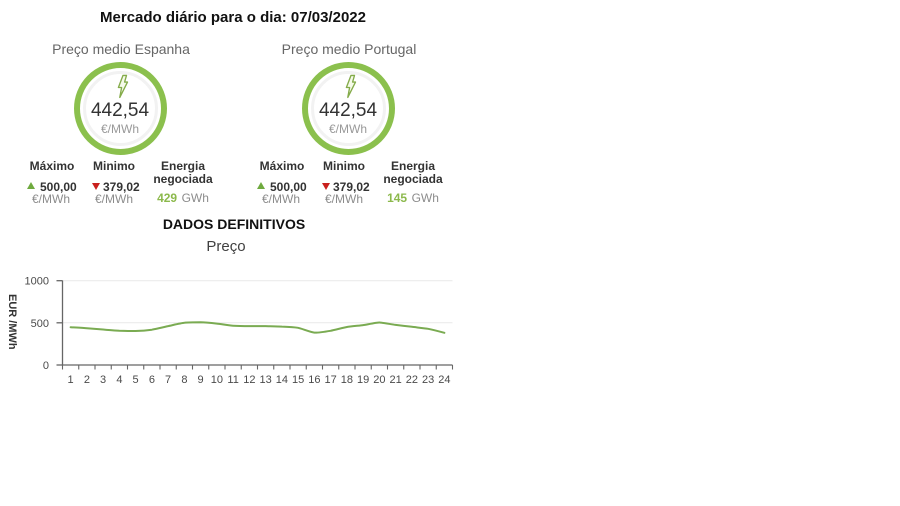 The image size is (900, 506). Describe the element at coordinates (103, 380) in the screenshot. I see `svg-text: 3` at that location.